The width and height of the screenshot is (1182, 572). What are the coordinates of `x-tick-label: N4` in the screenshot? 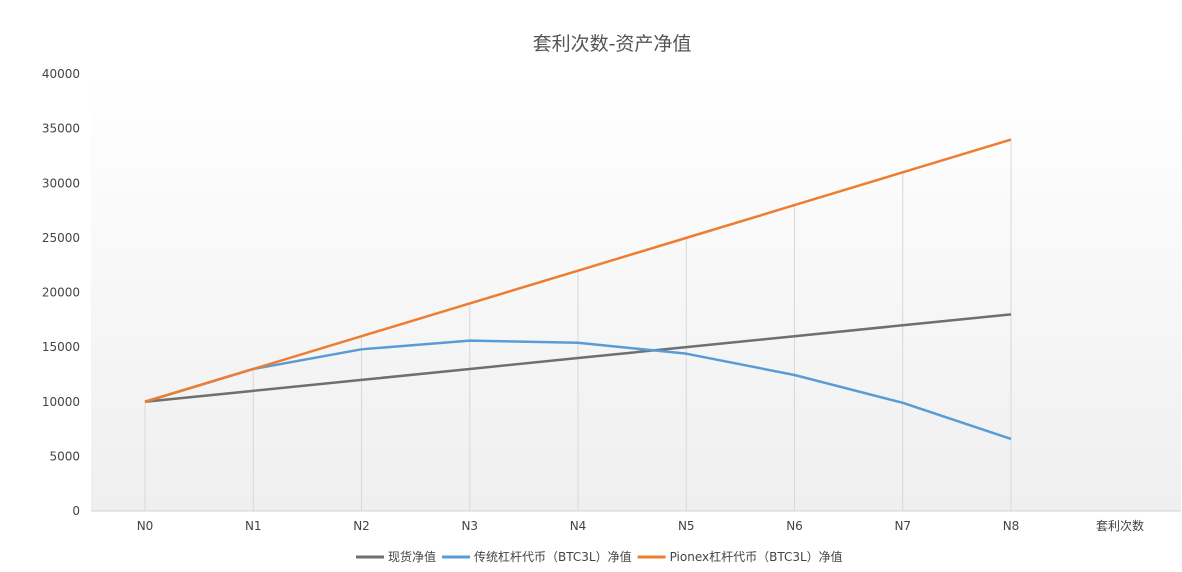 It's located at (578, 526).